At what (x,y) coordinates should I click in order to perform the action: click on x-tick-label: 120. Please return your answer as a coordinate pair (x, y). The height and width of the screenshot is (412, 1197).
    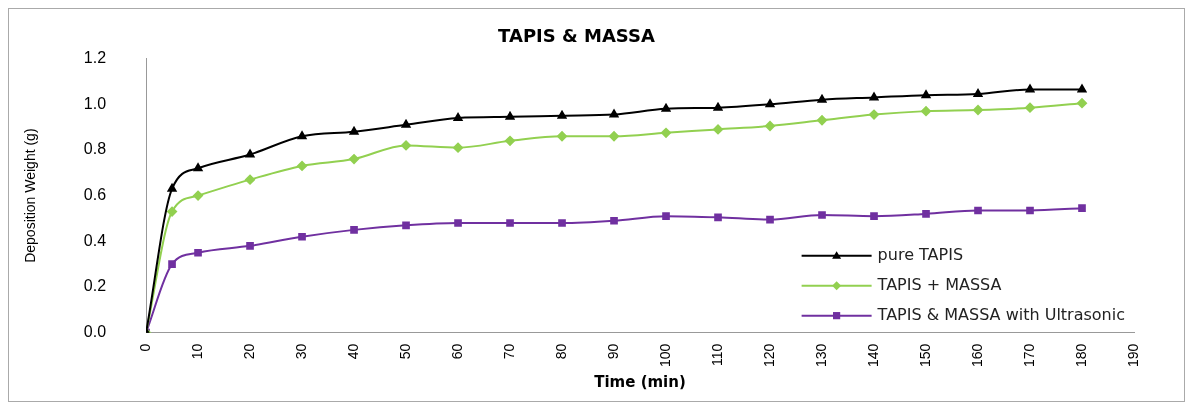
    Looking at the image, I should click on (768, 355).